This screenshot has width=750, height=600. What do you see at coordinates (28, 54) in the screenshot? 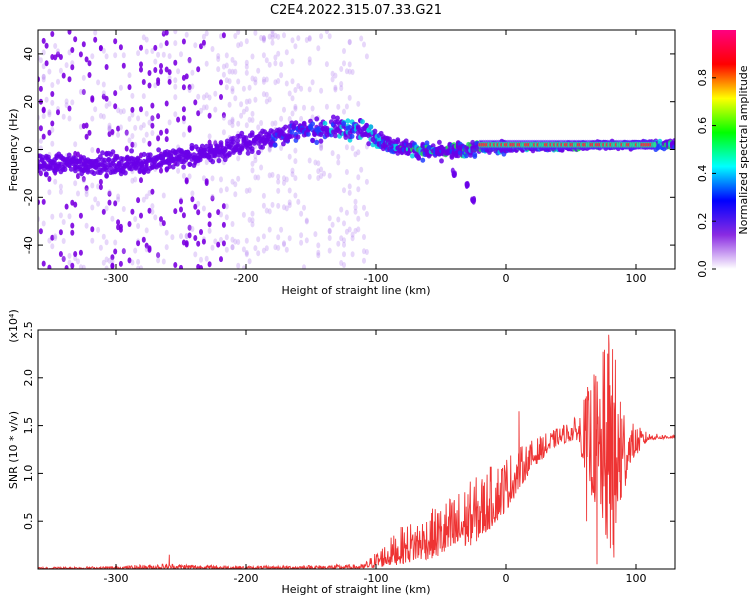
I see `y-tick-label: 40` at bounding box center [28, 54].